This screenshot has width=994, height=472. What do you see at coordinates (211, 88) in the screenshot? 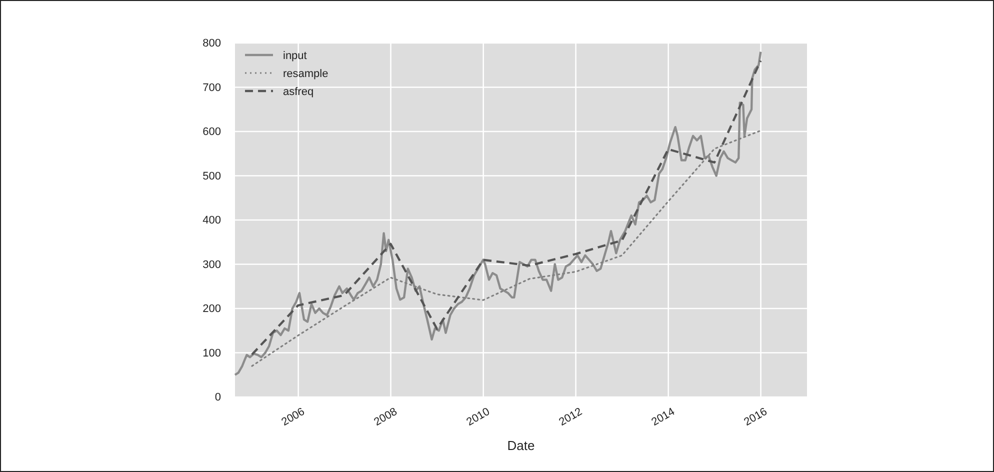
I see `y-tick-label: 700` at bounding box center [211, 88].